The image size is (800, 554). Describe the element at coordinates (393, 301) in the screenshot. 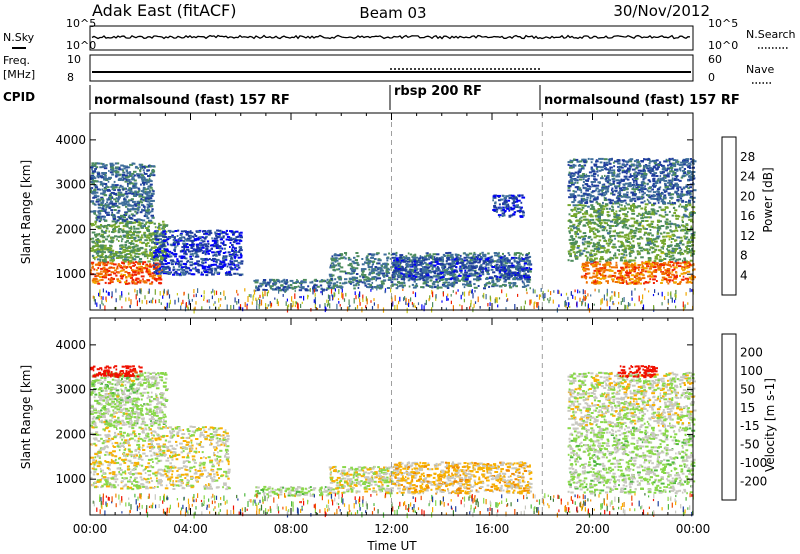

I see `power-near-range-scatter` at that location.